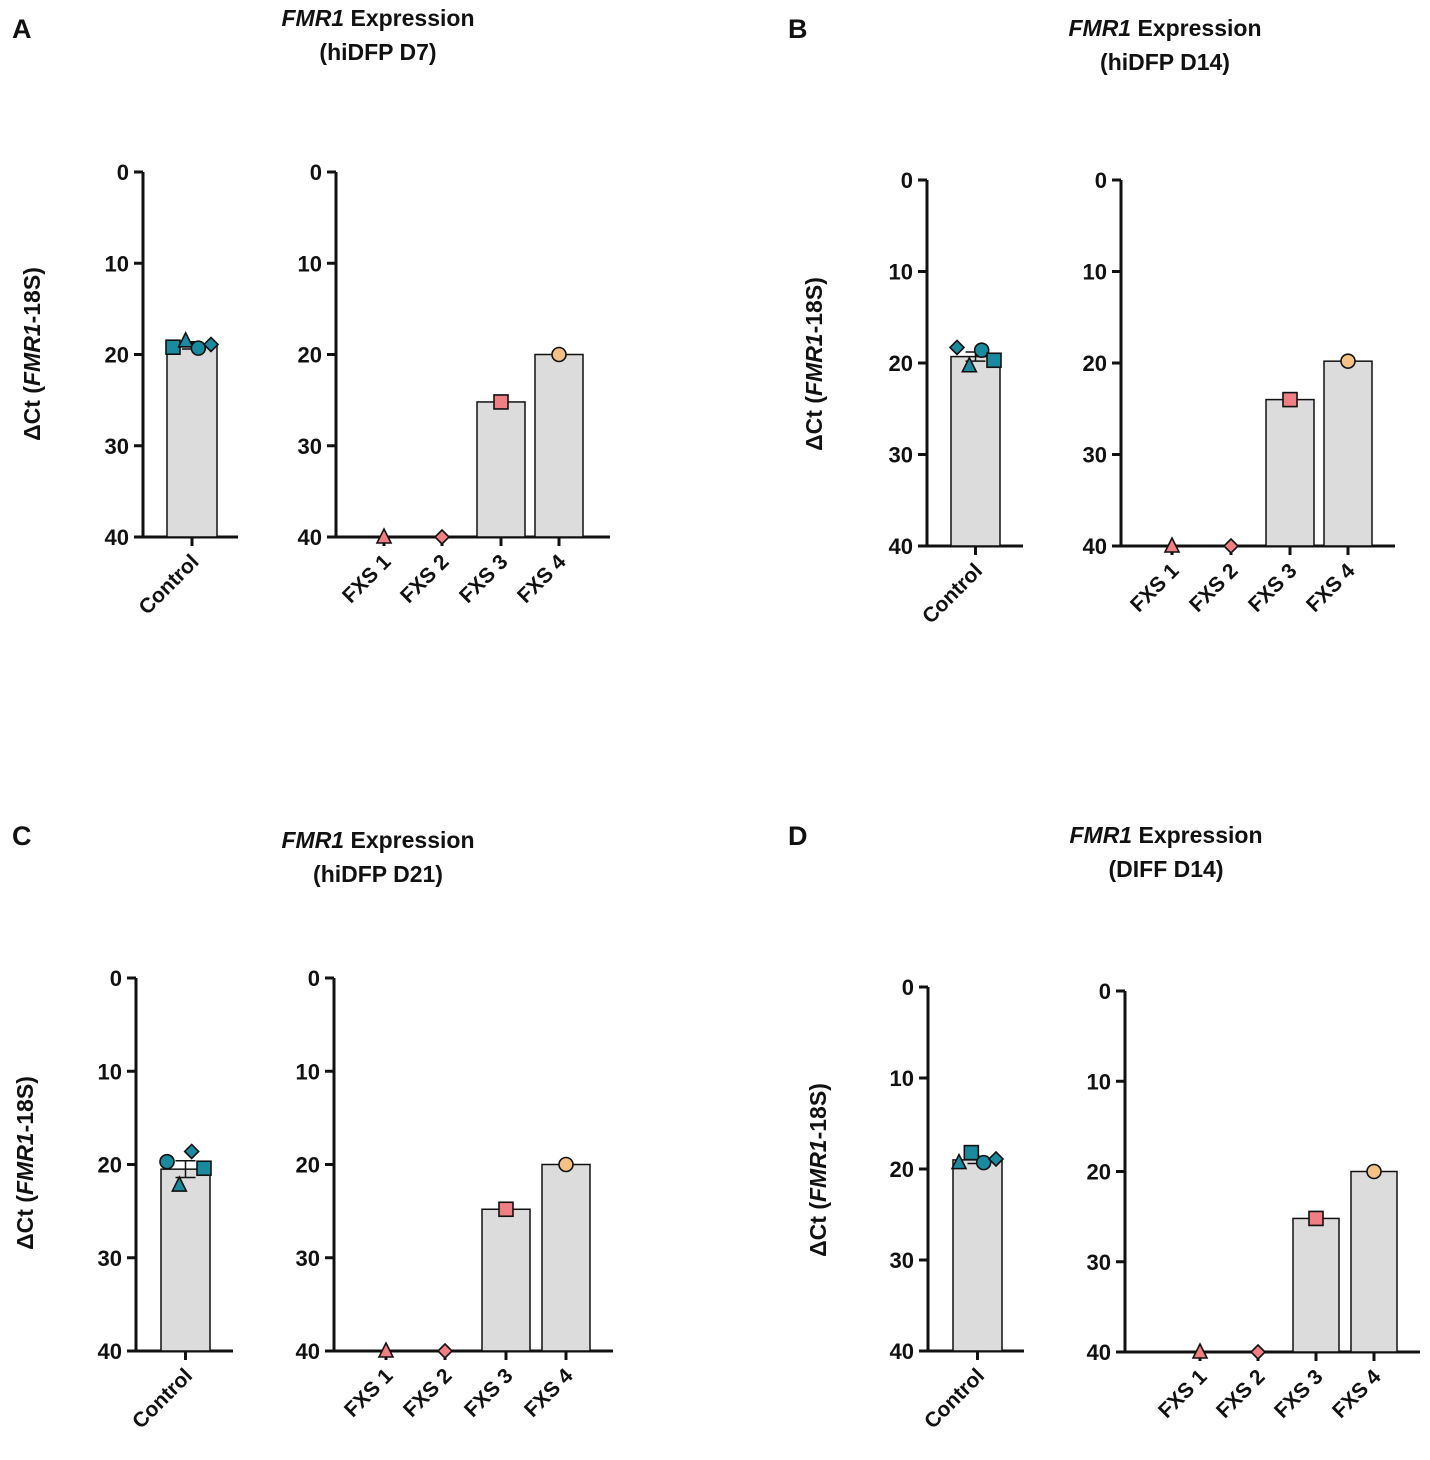 The height and width of the screenshot is (1460, 1430). Describe the element at coordinates (1165, 62) in the screenshot. I see `panel-subtitle: (hiDFP D14)` at that location.